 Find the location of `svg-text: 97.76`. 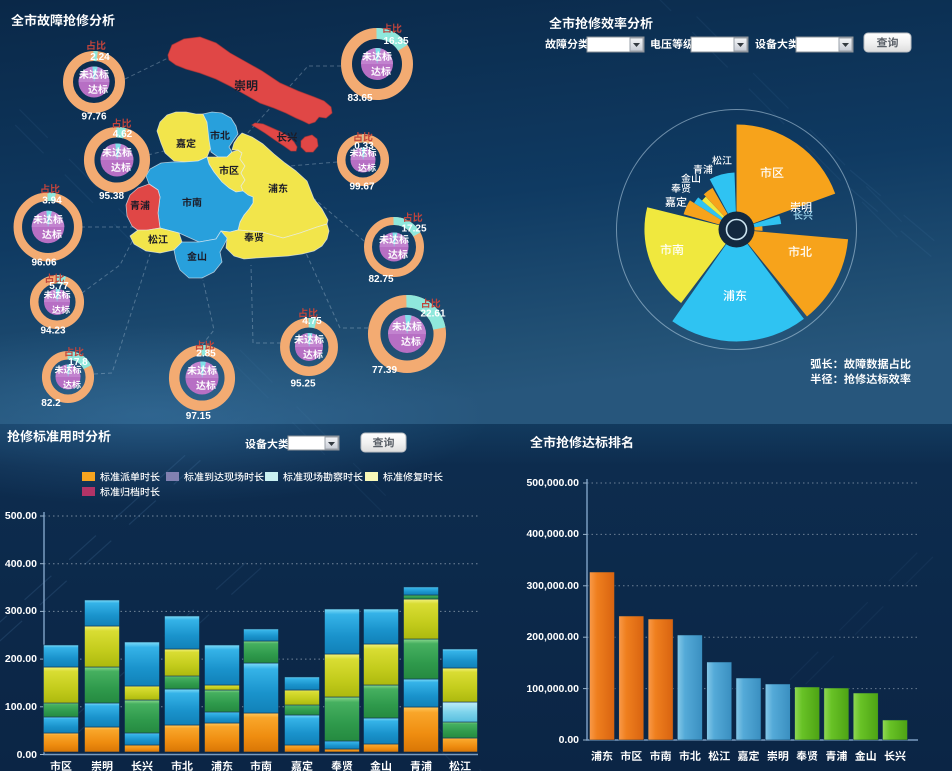

svg-text: 97.76 is located at coordinates (93, 117).